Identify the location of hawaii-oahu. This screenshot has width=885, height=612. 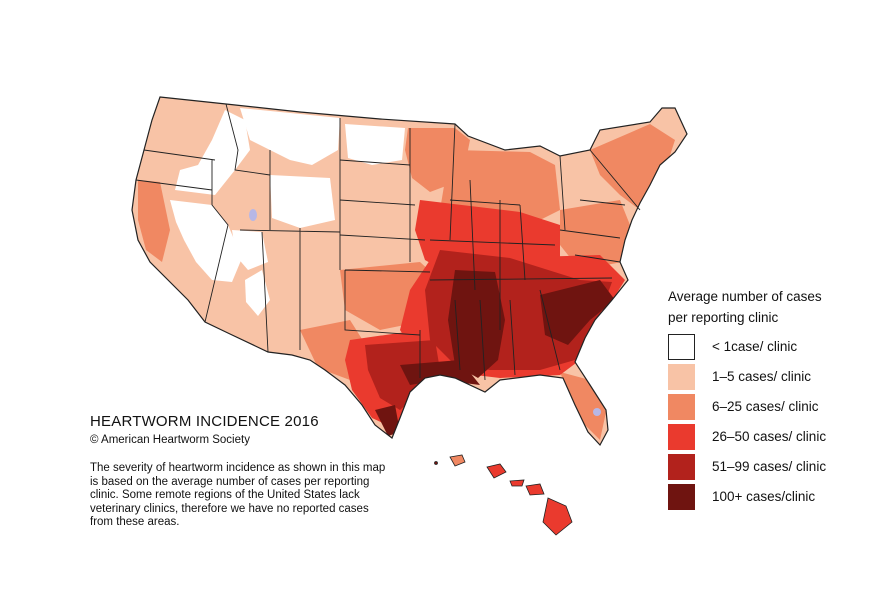
(496, 471).